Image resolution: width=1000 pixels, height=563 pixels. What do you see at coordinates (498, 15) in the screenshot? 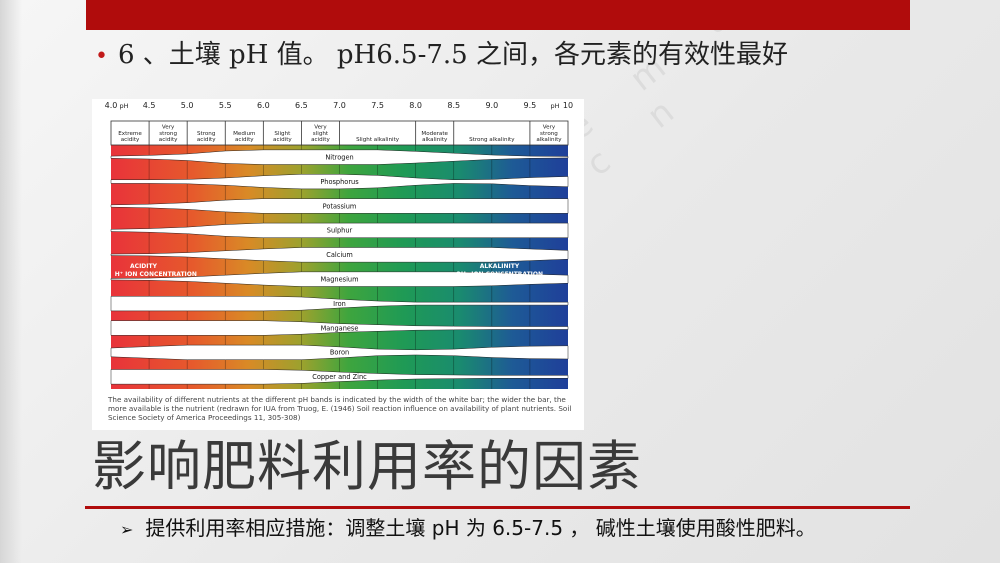
I see `top-accent-bar` at bounding box center [498, 15].